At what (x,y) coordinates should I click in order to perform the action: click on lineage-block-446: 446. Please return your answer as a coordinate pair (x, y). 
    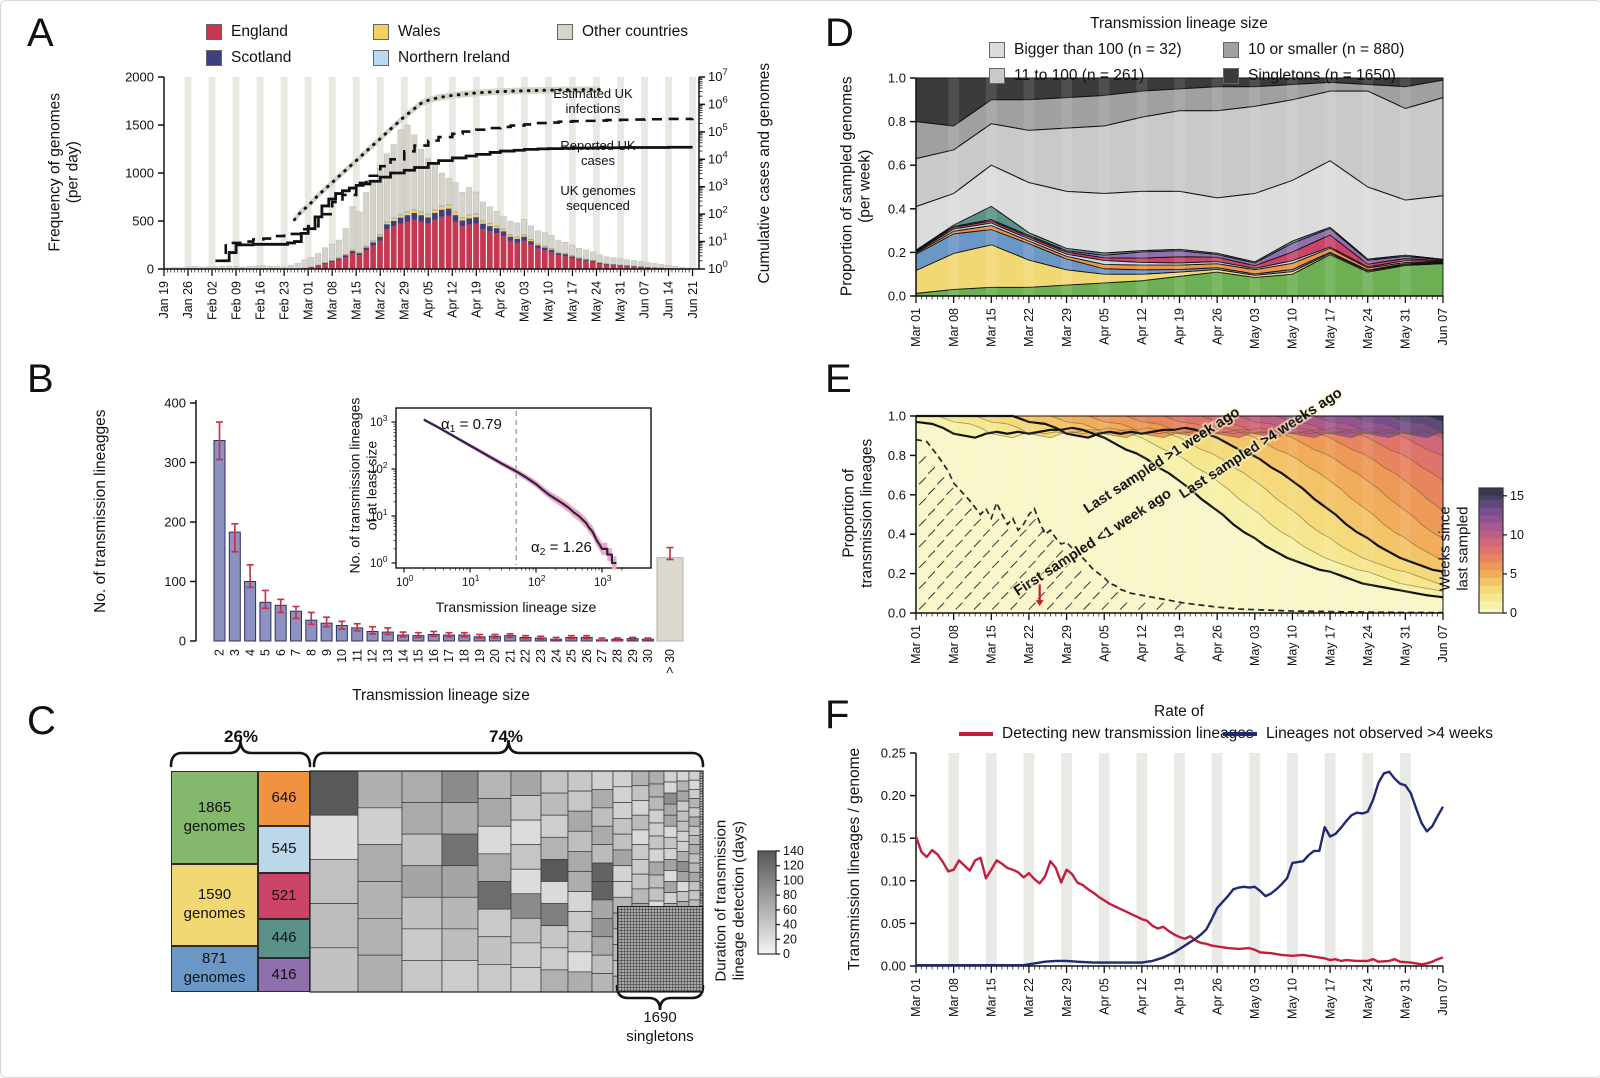
    Looking at the image, I should click on (284, 938).